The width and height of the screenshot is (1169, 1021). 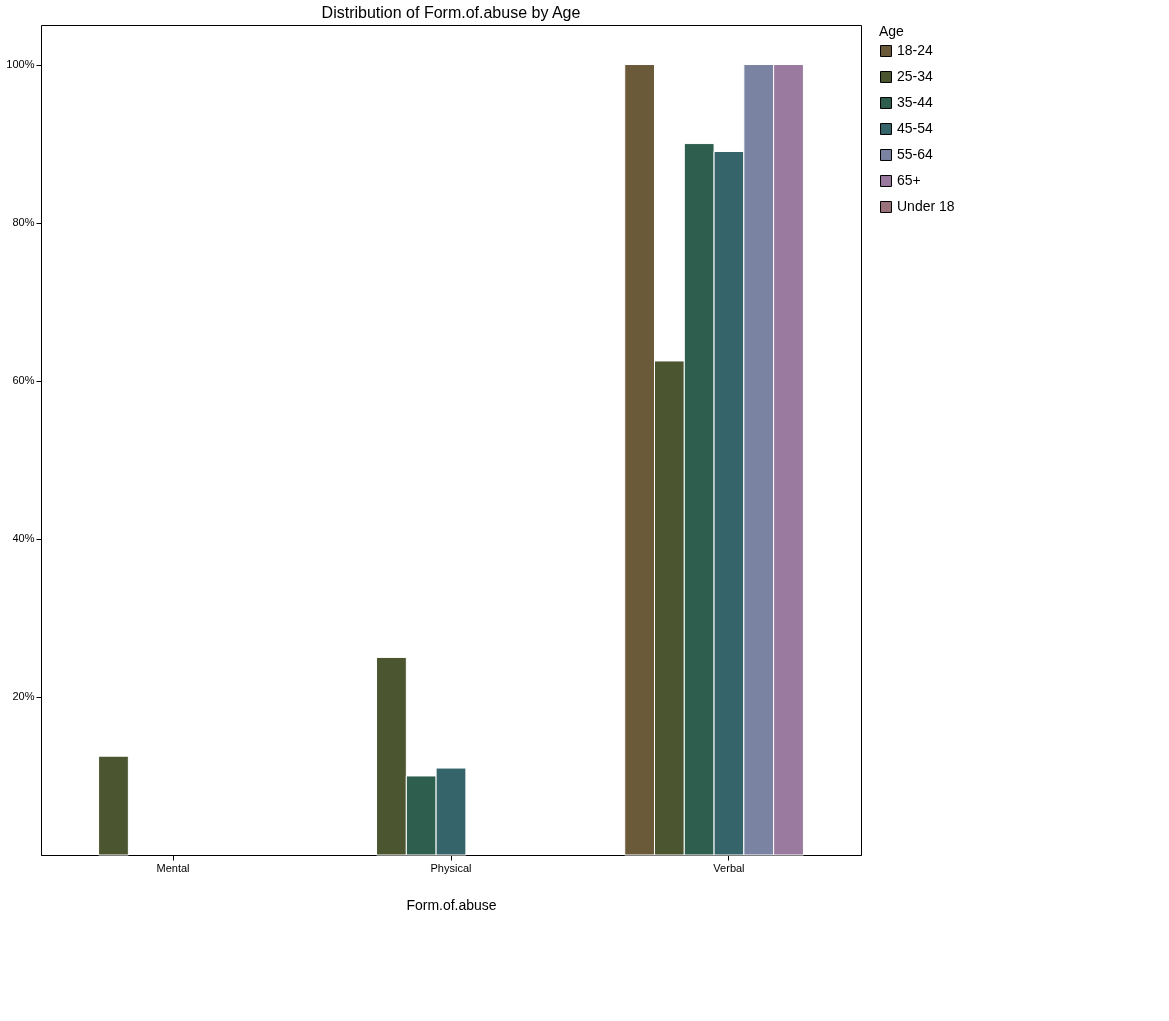 I want to click on legend-label: 45-54, so click(x=915, y=128).